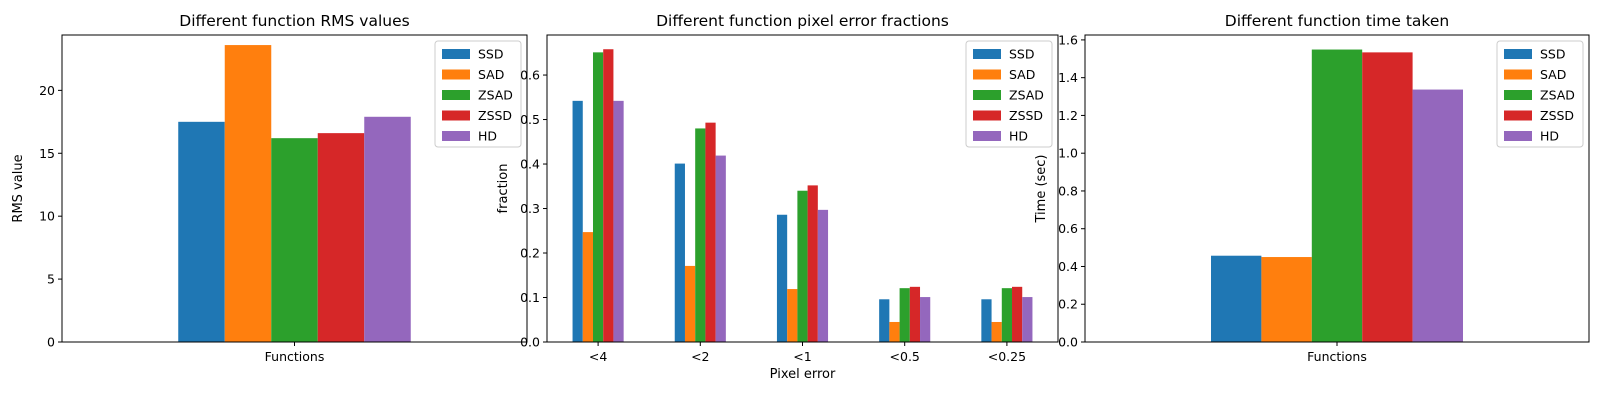 The image size is (1600, 400). I want to click on y-axis-label: Time (sec), so click(1041, 188).